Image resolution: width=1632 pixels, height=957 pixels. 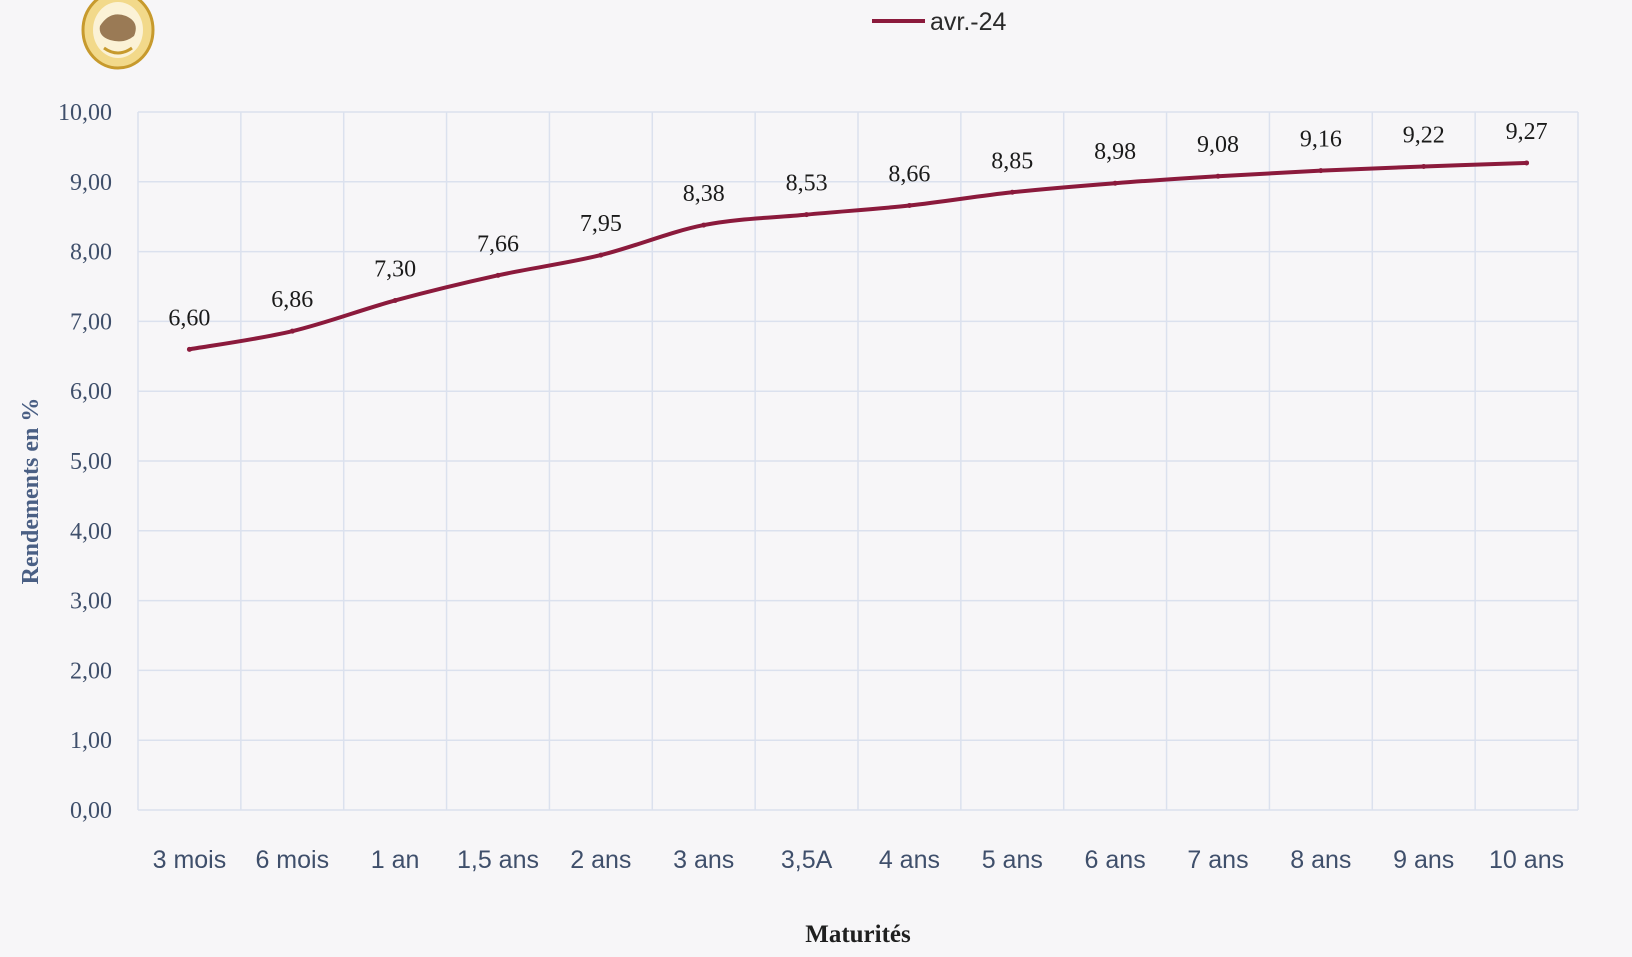 What do you see at coordinates (1012, 161) in the screenshot?
I see `data-label: 8,85` at bounding box center [1012, 161].